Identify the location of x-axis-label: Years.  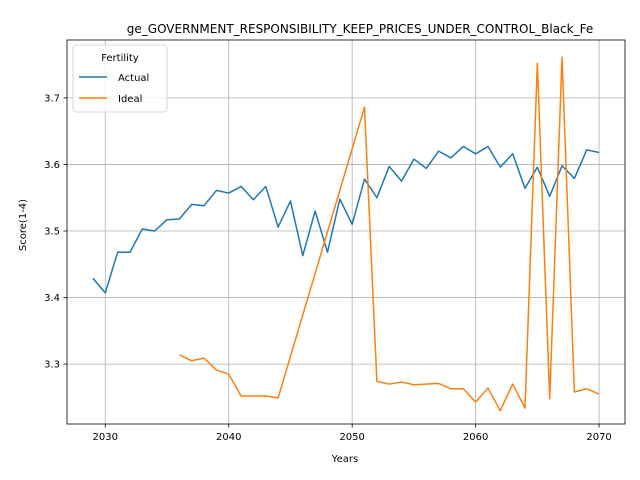
(344, 459).